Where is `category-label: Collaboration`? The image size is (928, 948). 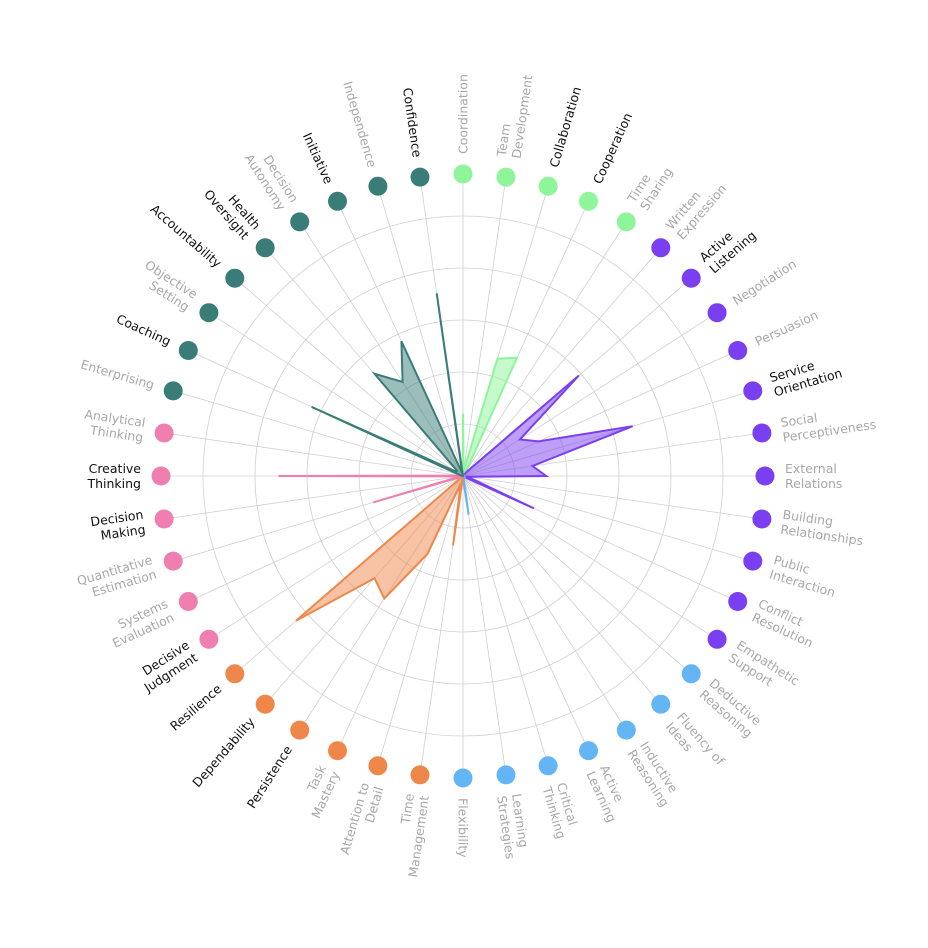 category-label: Collaboration is located at coordinates (565, 127).